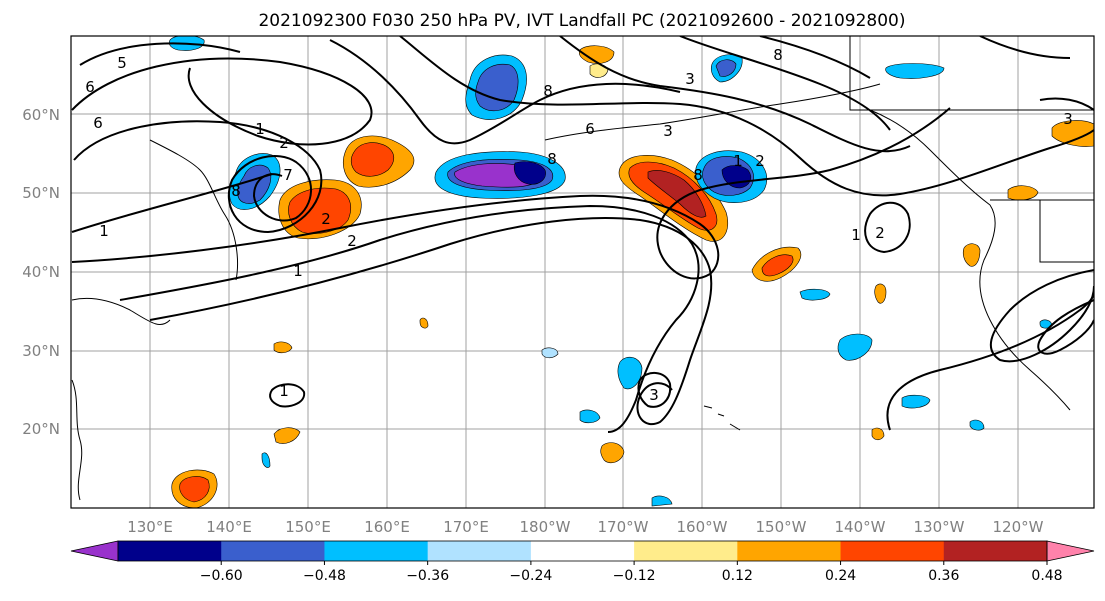 The height and width of the screenshot is (601, 1105). I want to click on colorbar-tick-label: −0.12, so click(634, 576).